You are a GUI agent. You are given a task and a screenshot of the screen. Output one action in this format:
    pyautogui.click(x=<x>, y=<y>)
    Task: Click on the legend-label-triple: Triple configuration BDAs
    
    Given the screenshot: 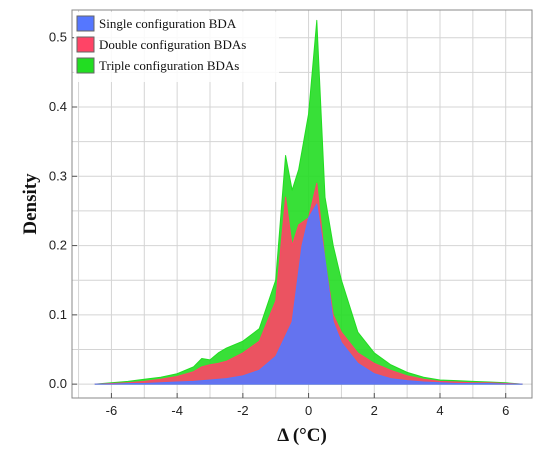 What is the action you would take?
    pyautogui.click(x=169, y=65)
    